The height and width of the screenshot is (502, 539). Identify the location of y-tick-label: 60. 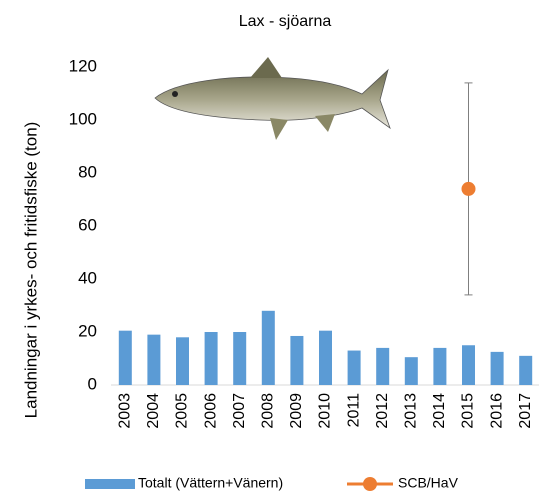
(87, 224).